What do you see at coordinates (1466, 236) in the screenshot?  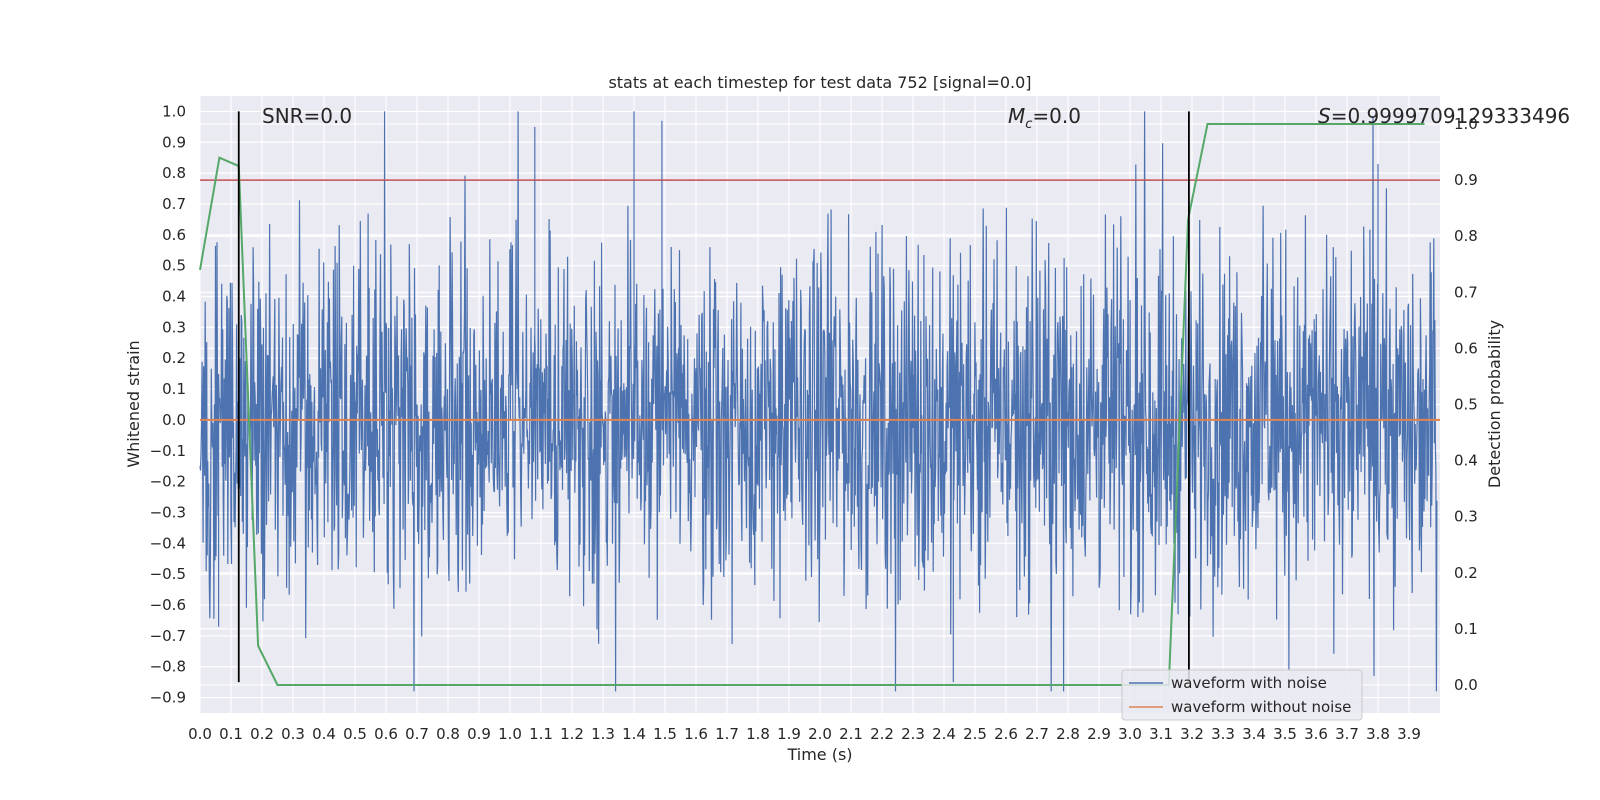 I see `y2-tick-label: 0.8` at bounding box center [1466, 236].